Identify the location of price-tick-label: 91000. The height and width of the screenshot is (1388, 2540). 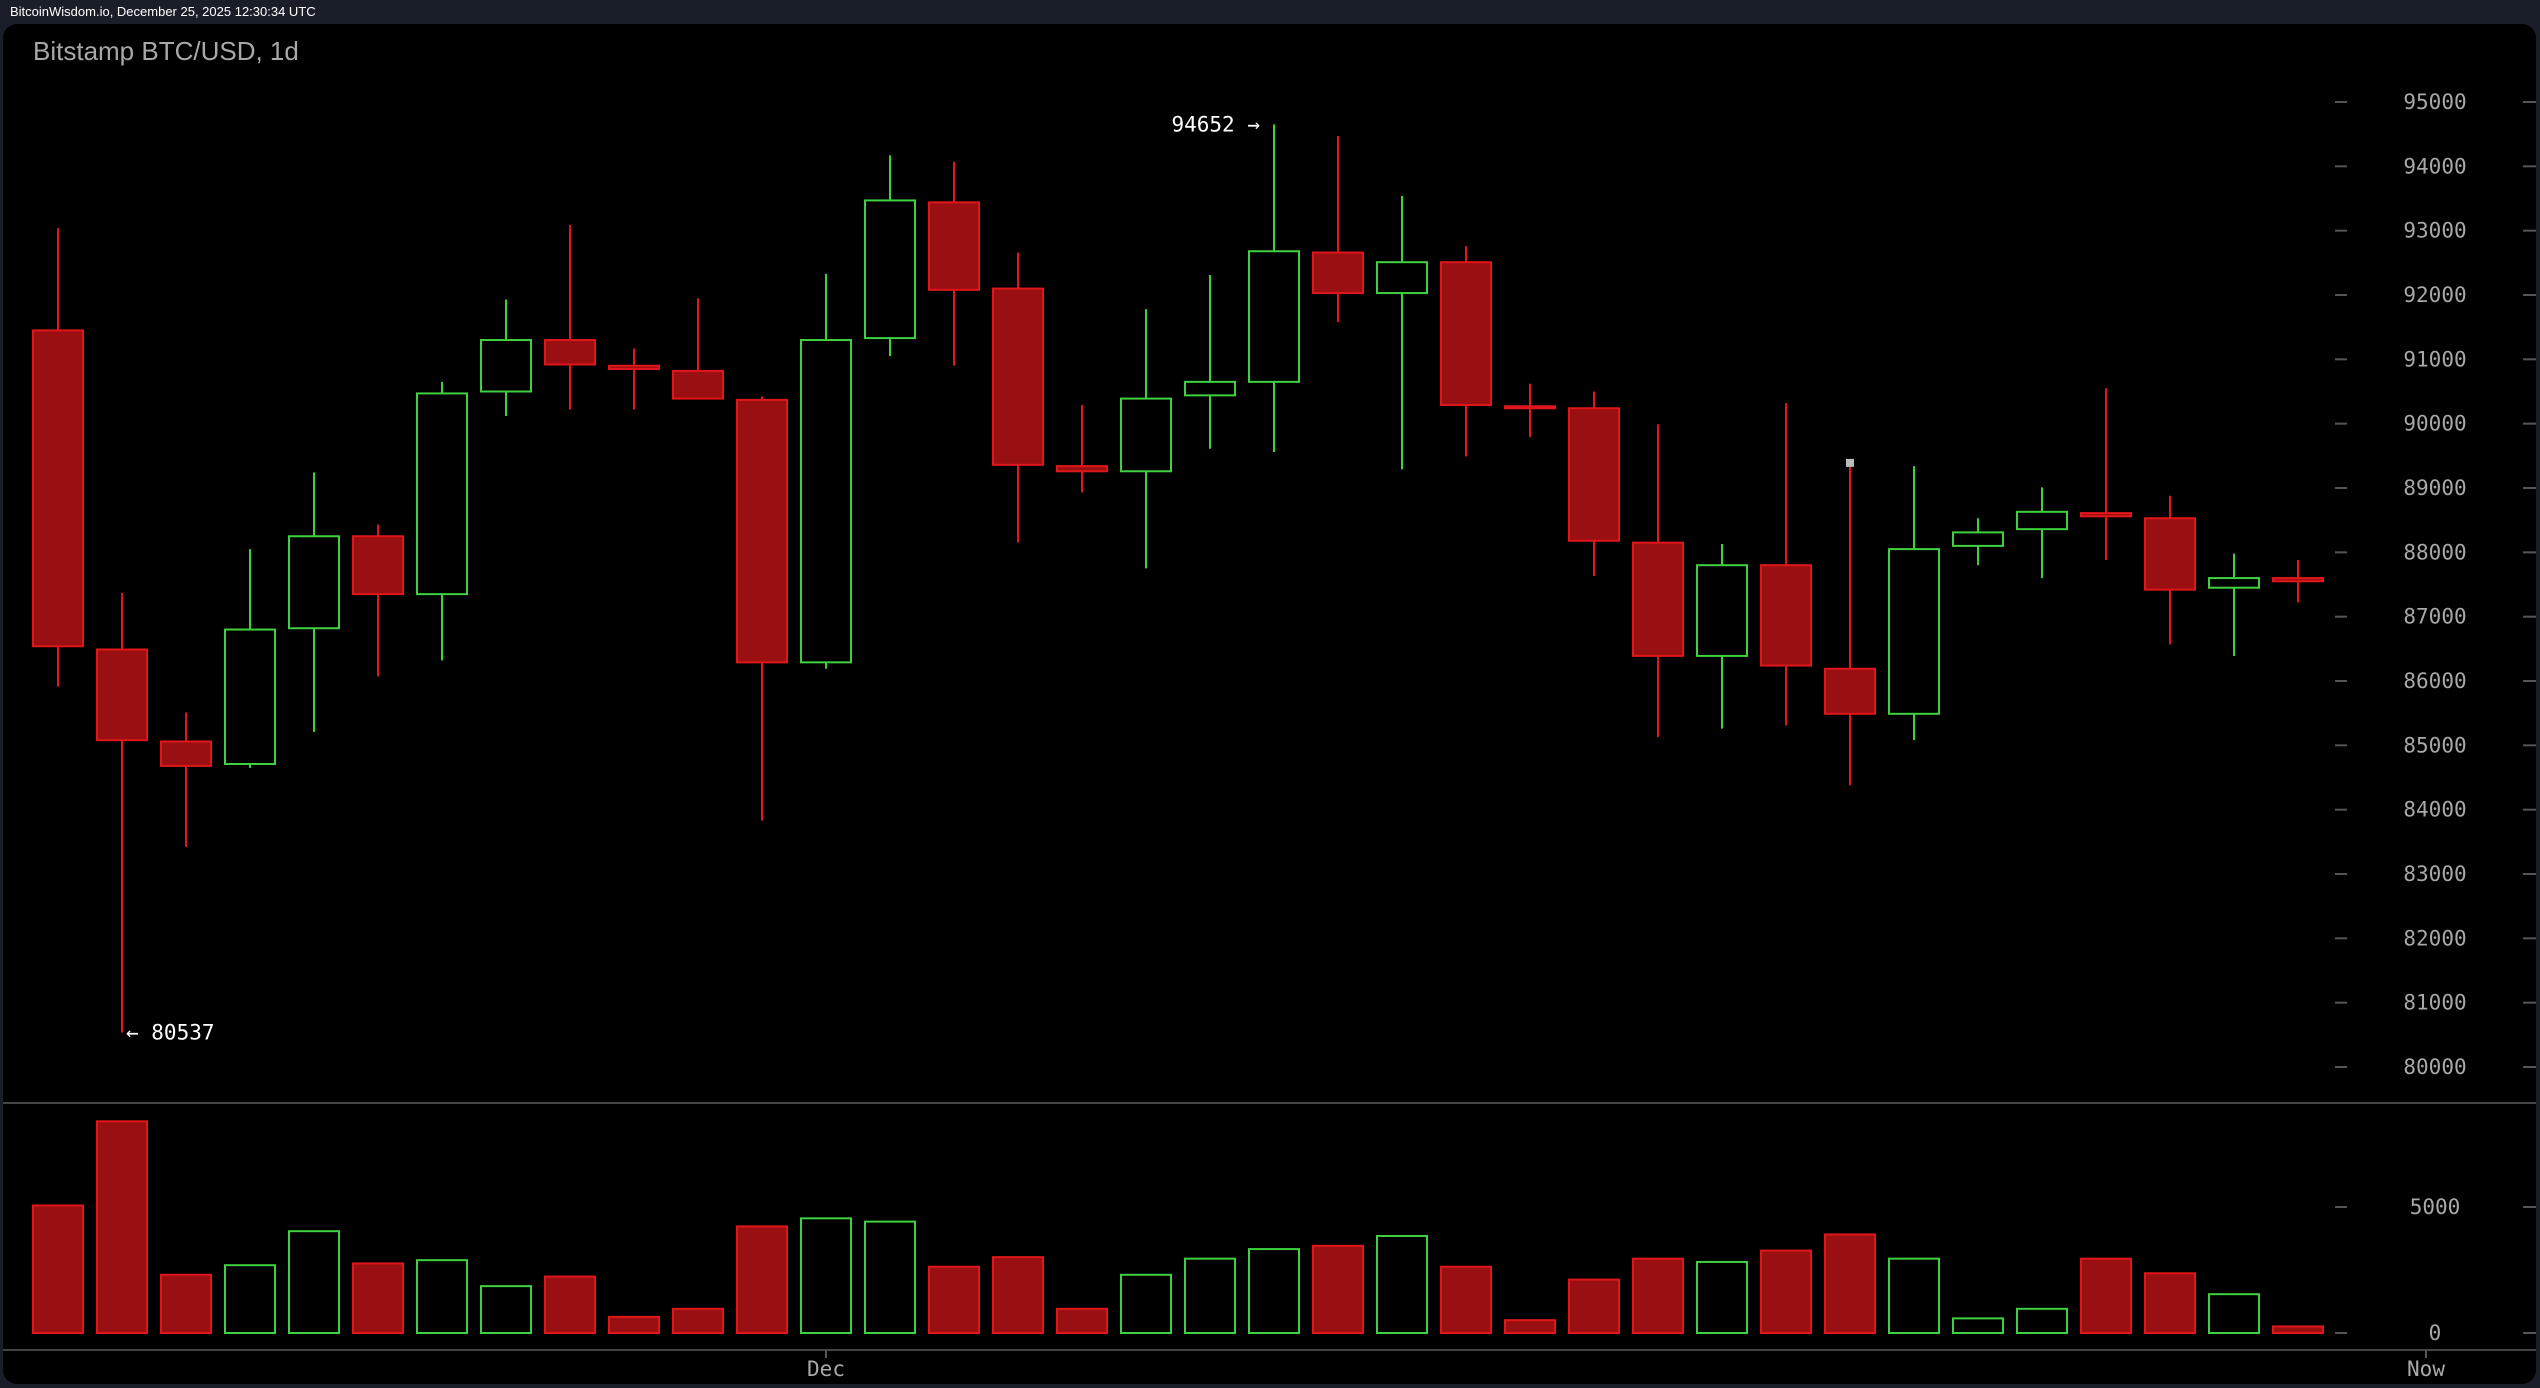
(2434, 359).